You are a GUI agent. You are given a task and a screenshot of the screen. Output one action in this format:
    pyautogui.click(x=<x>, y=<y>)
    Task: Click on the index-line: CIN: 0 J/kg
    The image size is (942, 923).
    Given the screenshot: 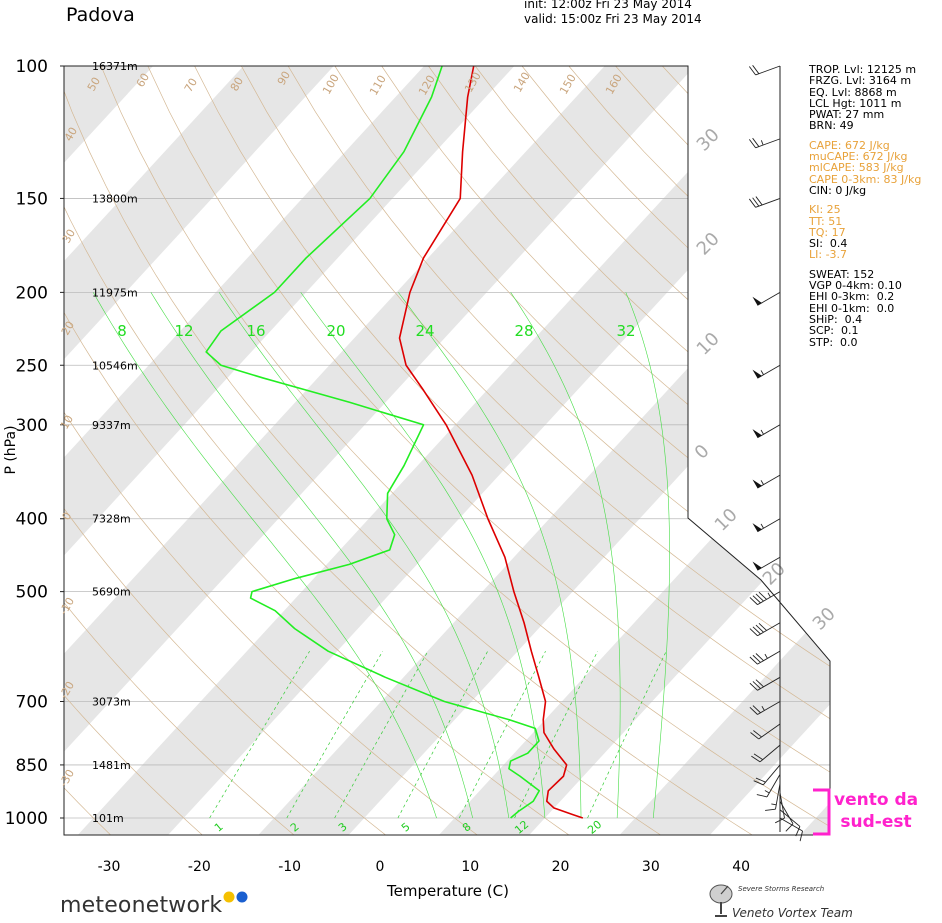 What is the action you would take?
    pyautogui.click(x=838, y=190)
    